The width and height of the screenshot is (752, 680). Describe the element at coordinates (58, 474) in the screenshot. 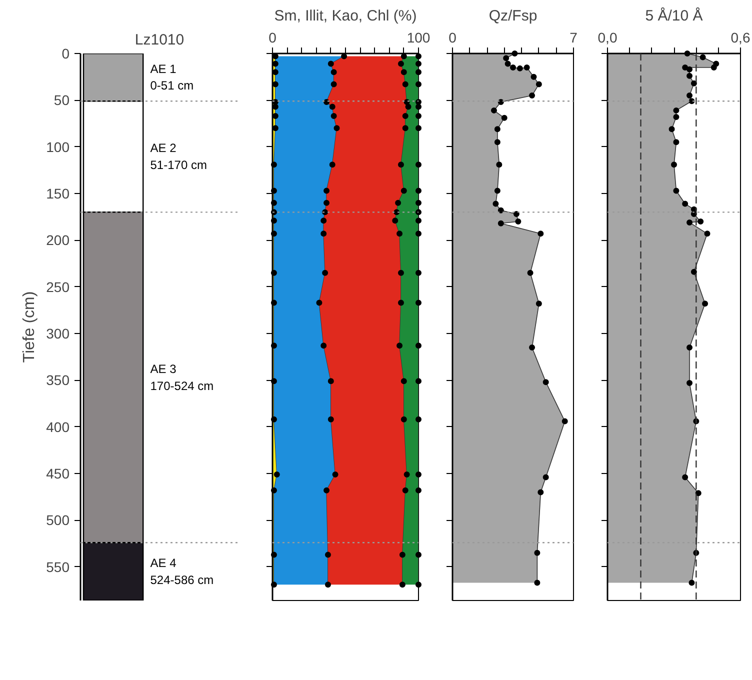

I see `y-tick-label: 450` at that location.